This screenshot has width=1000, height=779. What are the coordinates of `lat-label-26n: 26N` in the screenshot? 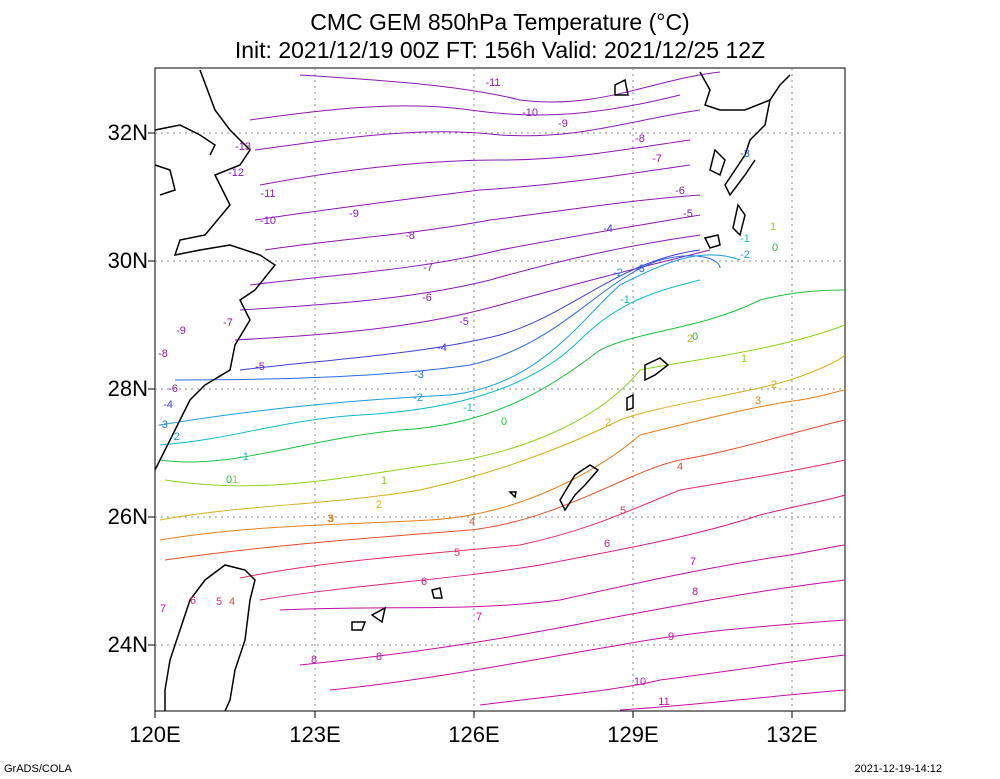 It's located at (127, 516).